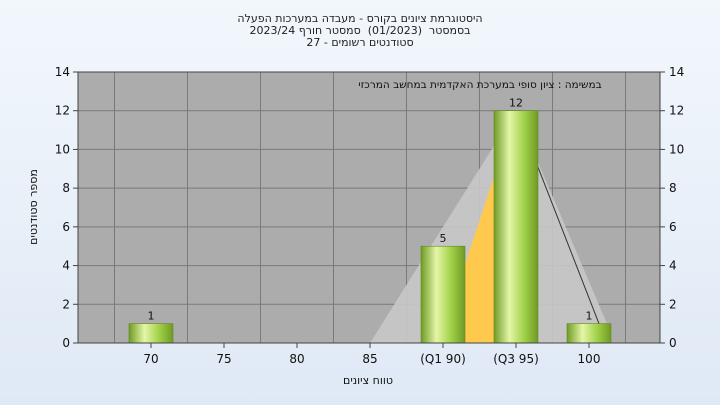  Describe the element at coordinates (66, 304) in the screenshot. I see `y-tick-label-left-2: 2` at that location.